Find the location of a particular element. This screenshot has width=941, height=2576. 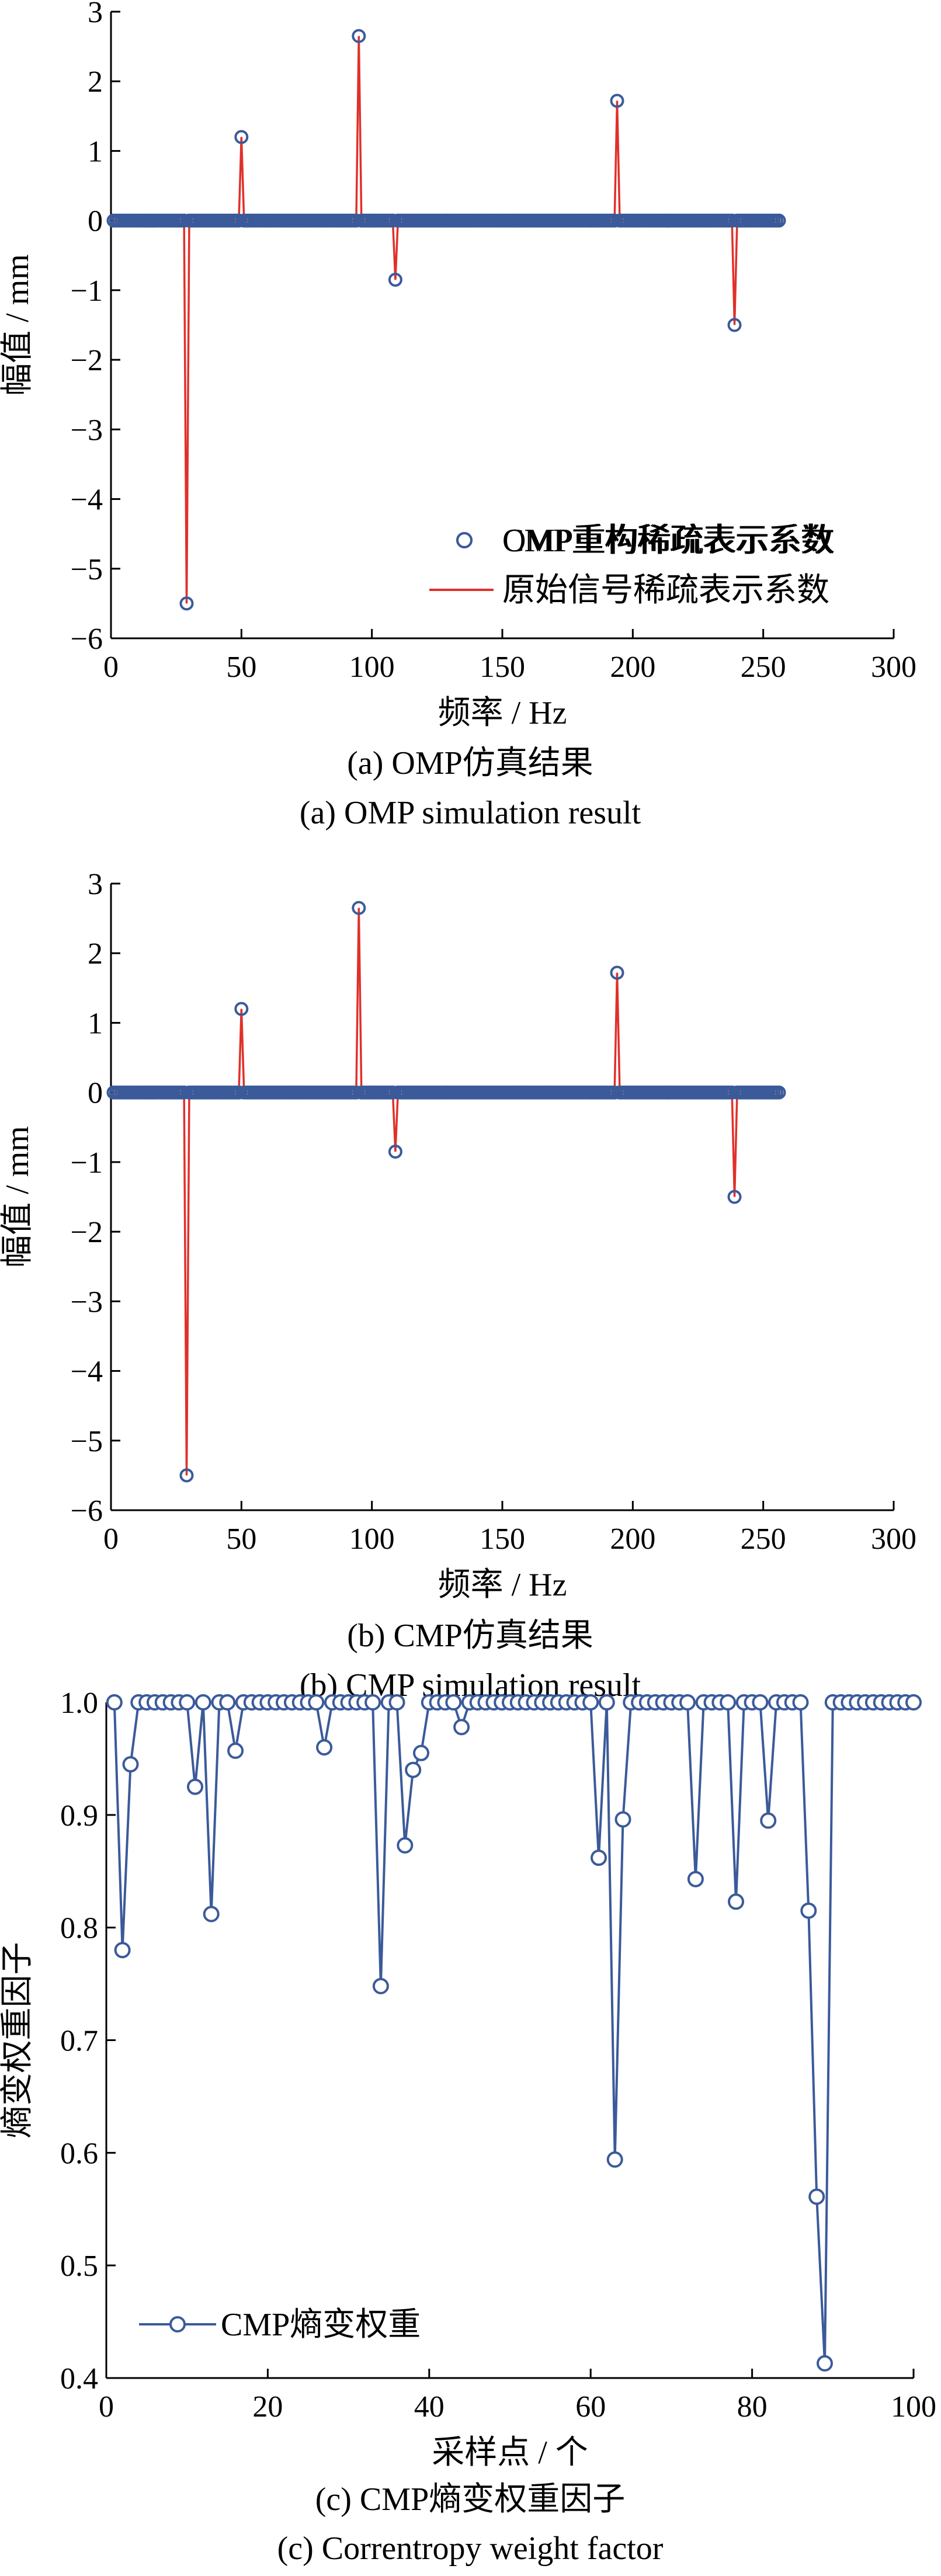

legend-label: CMP熵变权重 is located at coordinates (321, 2325).